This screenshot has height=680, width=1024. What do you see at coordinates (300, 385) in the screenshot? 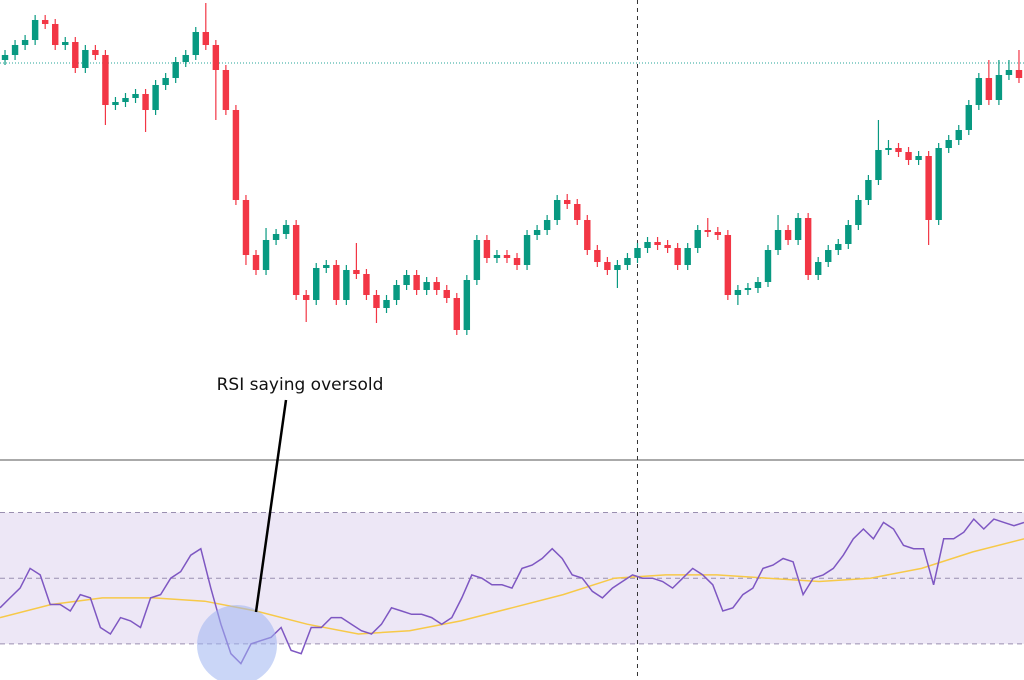
I see `annotation: RSI saying oversold` at bounding box center [300, 385].